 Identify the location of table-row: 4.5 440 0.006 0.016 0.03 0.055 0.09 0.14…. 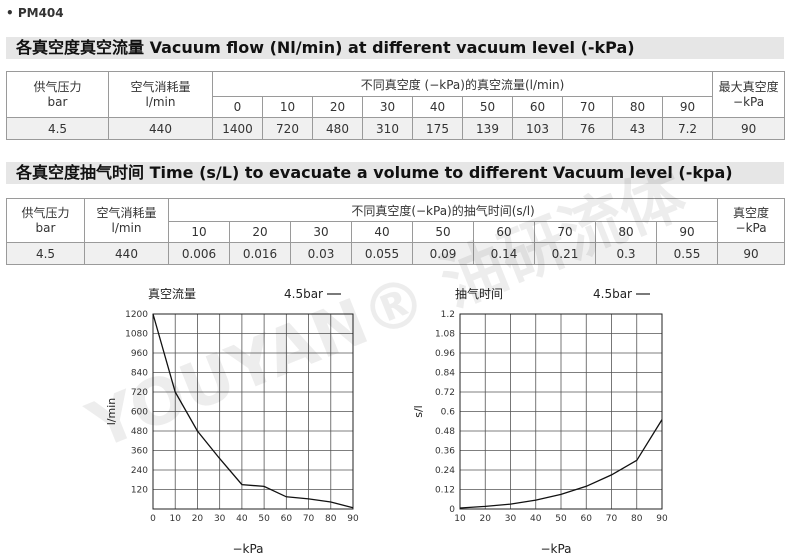
(396, 253).